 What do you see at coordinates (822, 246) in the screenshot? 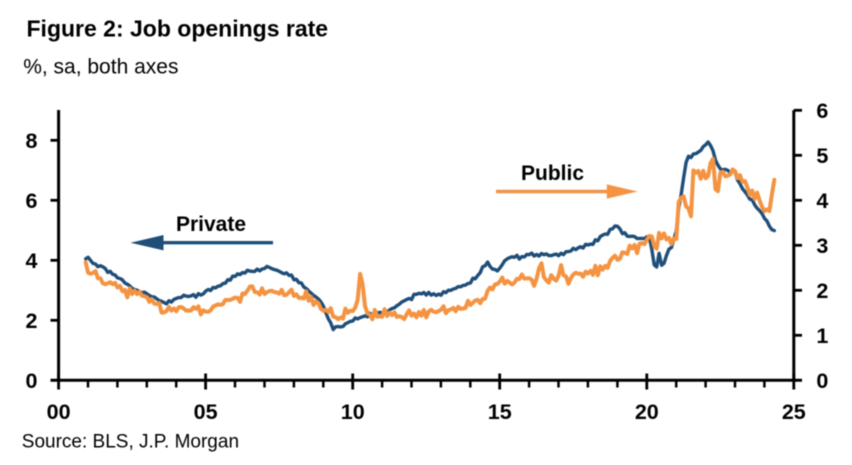
I see `svg-text: 3` at bounding box center [822, 246].